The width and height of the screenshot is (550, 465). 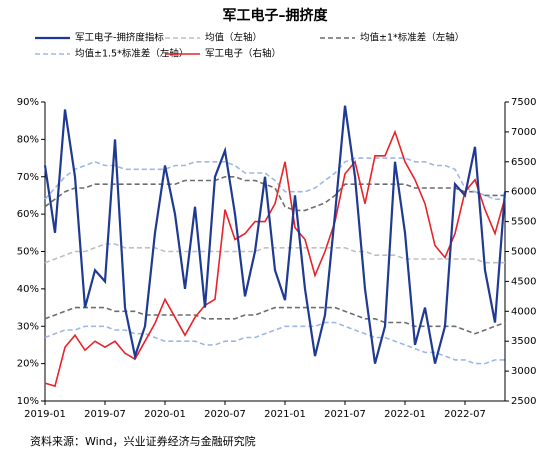 What do you see at coordinates (143, 441) in the screenshot?
I see `source: 资料来源：Wind，兴业证券经济与金融研究院` at bounding box center [143, 441].